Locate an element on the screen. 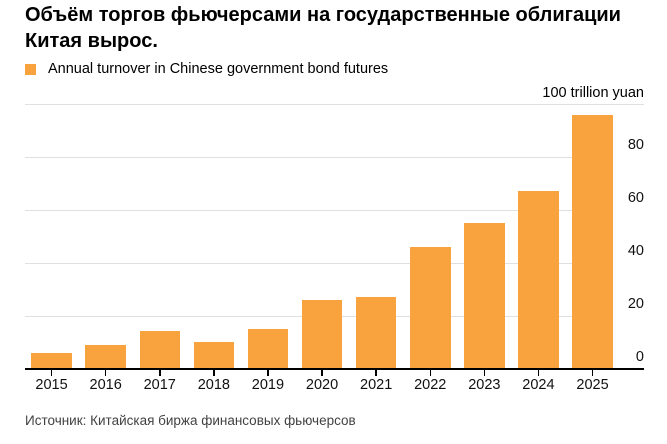 The width and height of the screenshot is (667, 444). bar-2015 is located at coordinates (51, 360).